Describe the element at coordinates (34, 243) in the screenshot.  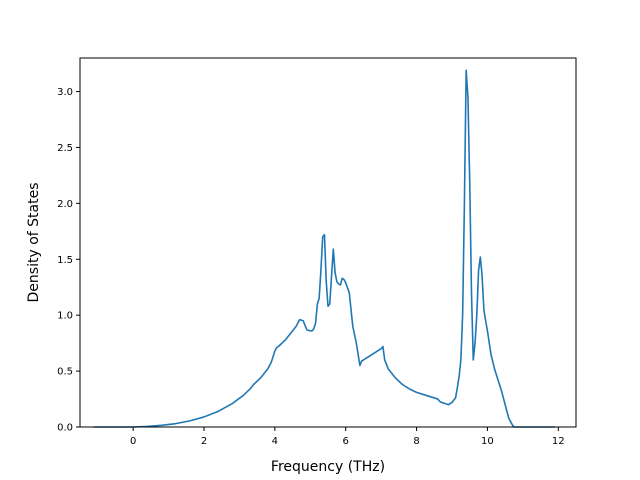
I see `y-axis-label: Density of States` at that location.